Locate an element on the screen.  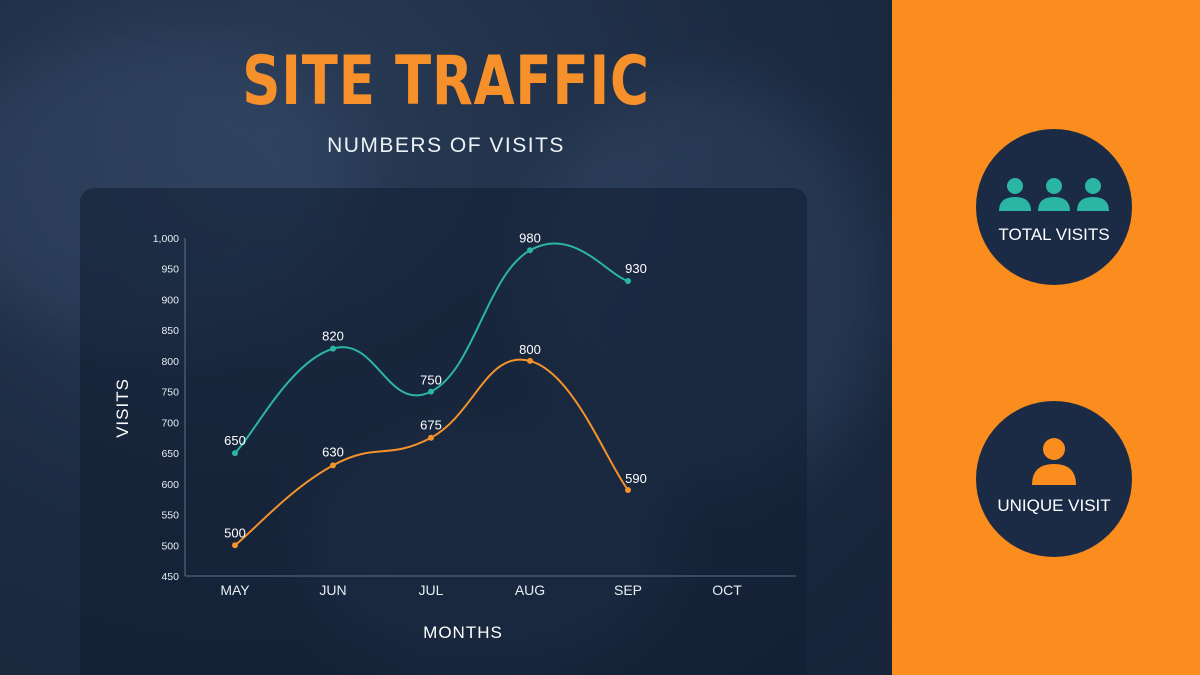
x-tick-label: SEP is located at coordinates (628, 590).